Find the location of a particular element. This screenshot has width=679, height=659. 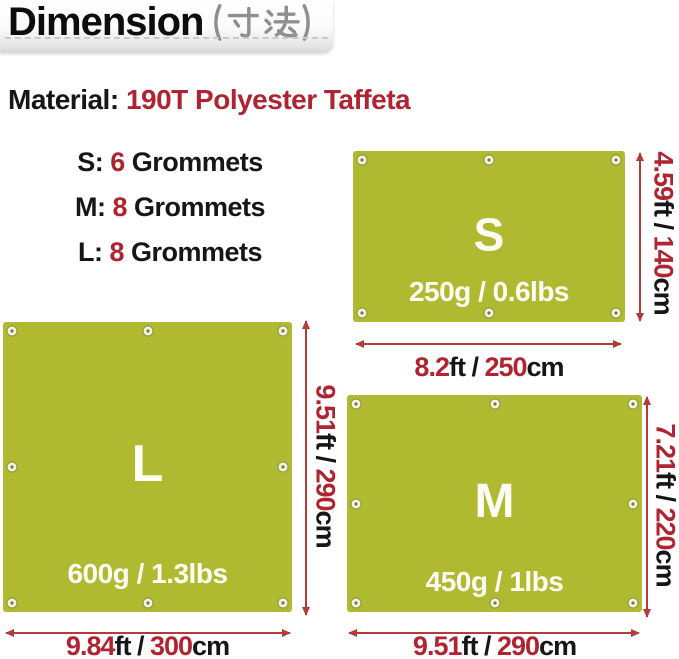

width-arrow-m is located at coordinates (494, 633).